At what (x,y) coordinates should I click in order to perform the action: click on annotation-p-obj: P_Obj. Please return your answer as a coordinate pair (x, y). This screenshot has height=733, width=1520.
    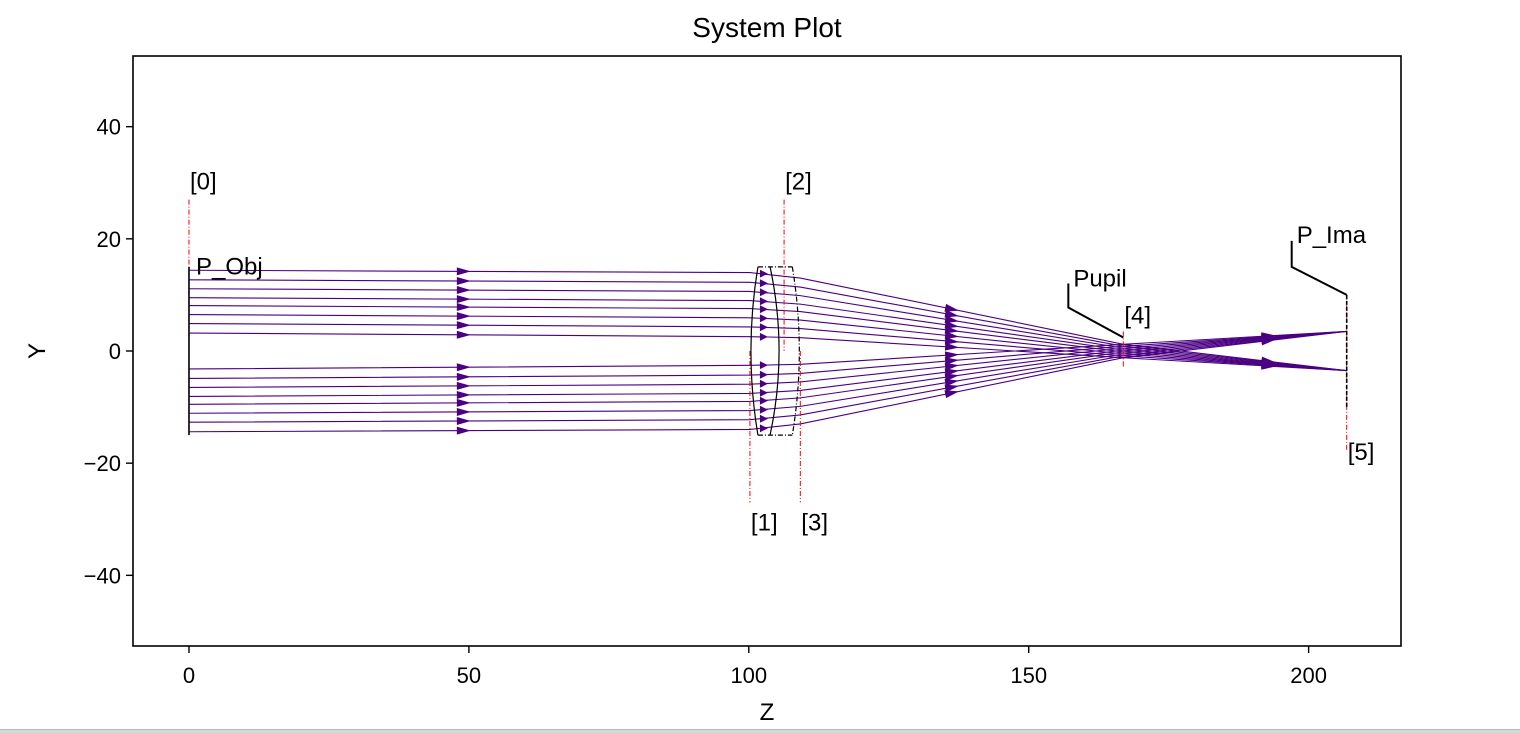
    Looking at the image, I should click on (229, 266).